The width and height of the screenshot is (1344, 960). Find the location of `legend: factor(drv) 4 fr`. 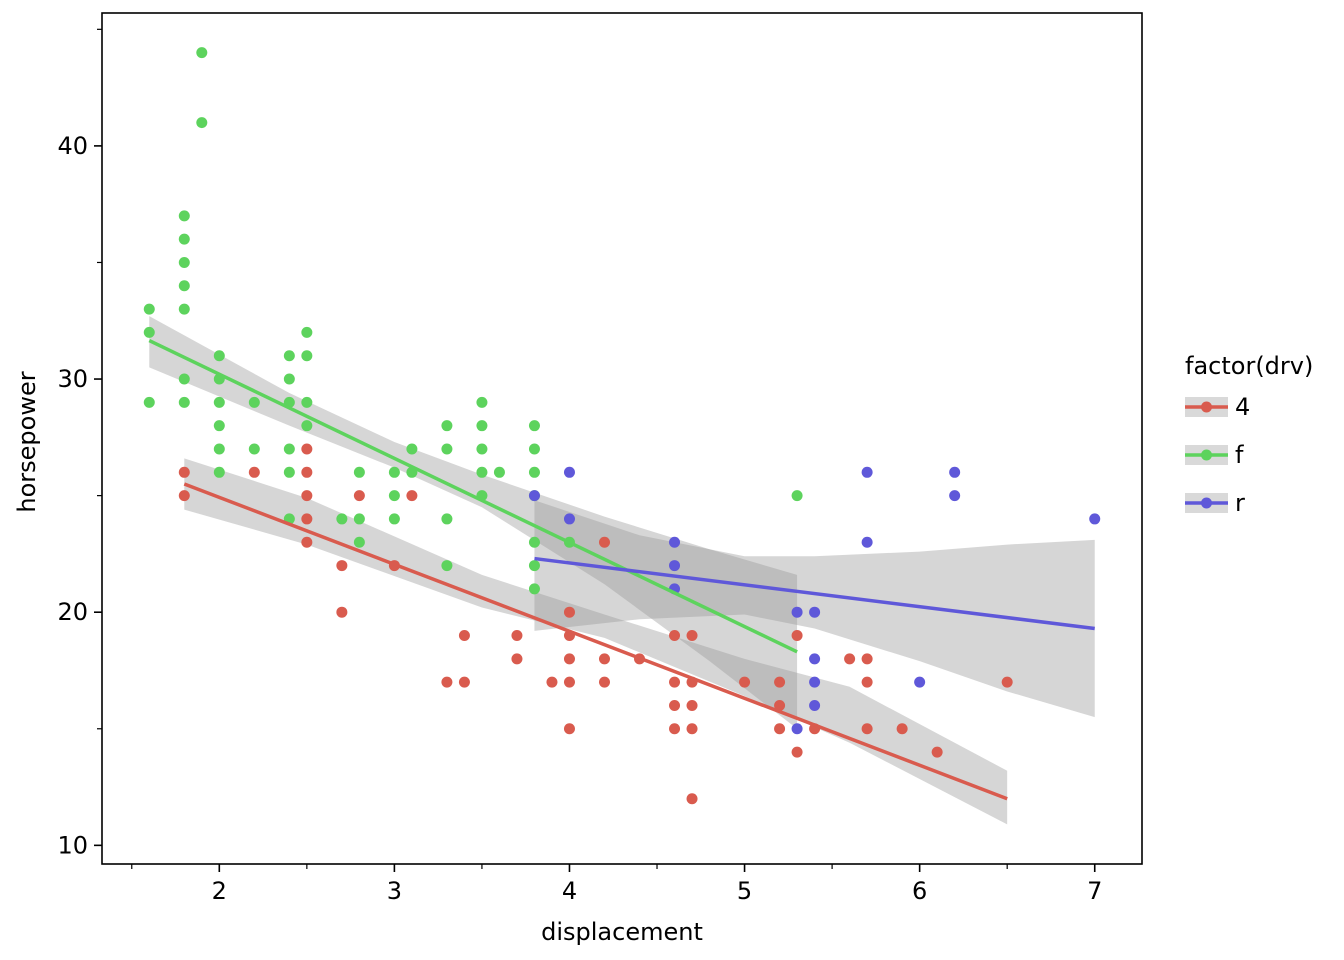

legend: factor(drv) 4 fr is located at coordinates (1249, 434).